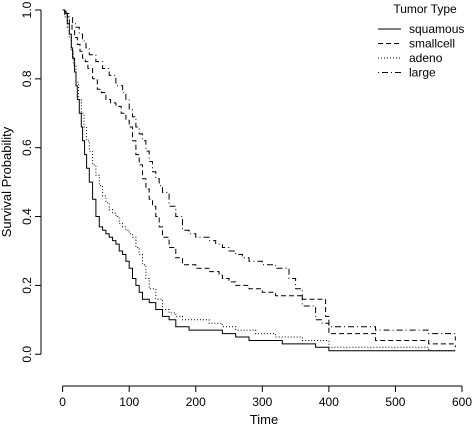 This screenshot has width=474, height=428. Describe the element at coordinates (27, 9) in the screenshot. I see `y-tick-label: 1.0` at that location.